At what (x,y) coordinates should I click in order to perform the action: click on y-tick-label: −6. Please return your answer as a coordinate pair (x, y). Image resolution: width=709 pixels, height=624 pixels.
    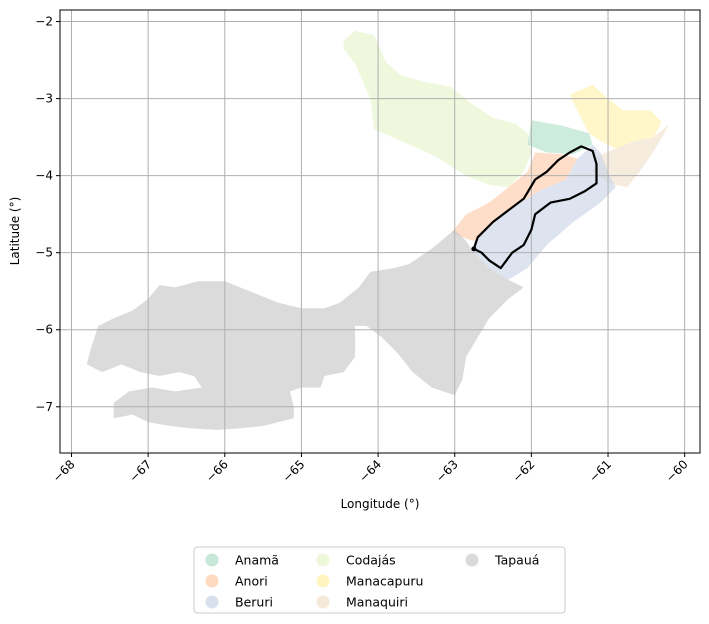
    Looking at the image, I should click on (44, 330).